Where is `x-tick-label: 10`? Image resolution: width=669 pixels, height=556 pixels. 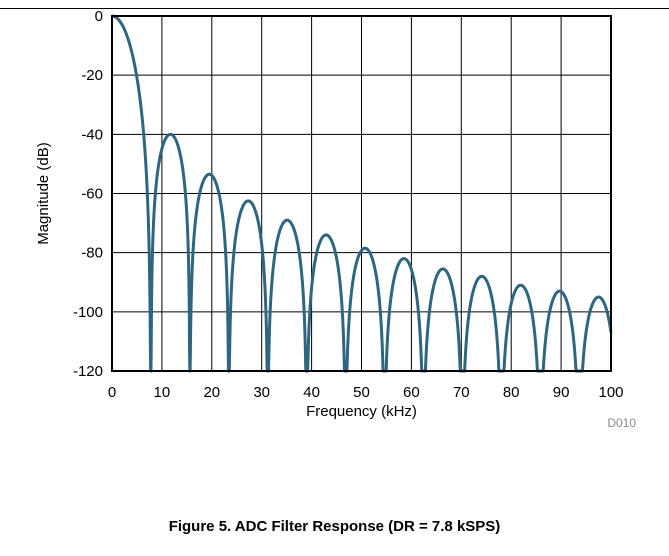
x-tick-label: 10 is located at coordinates (162, 392).